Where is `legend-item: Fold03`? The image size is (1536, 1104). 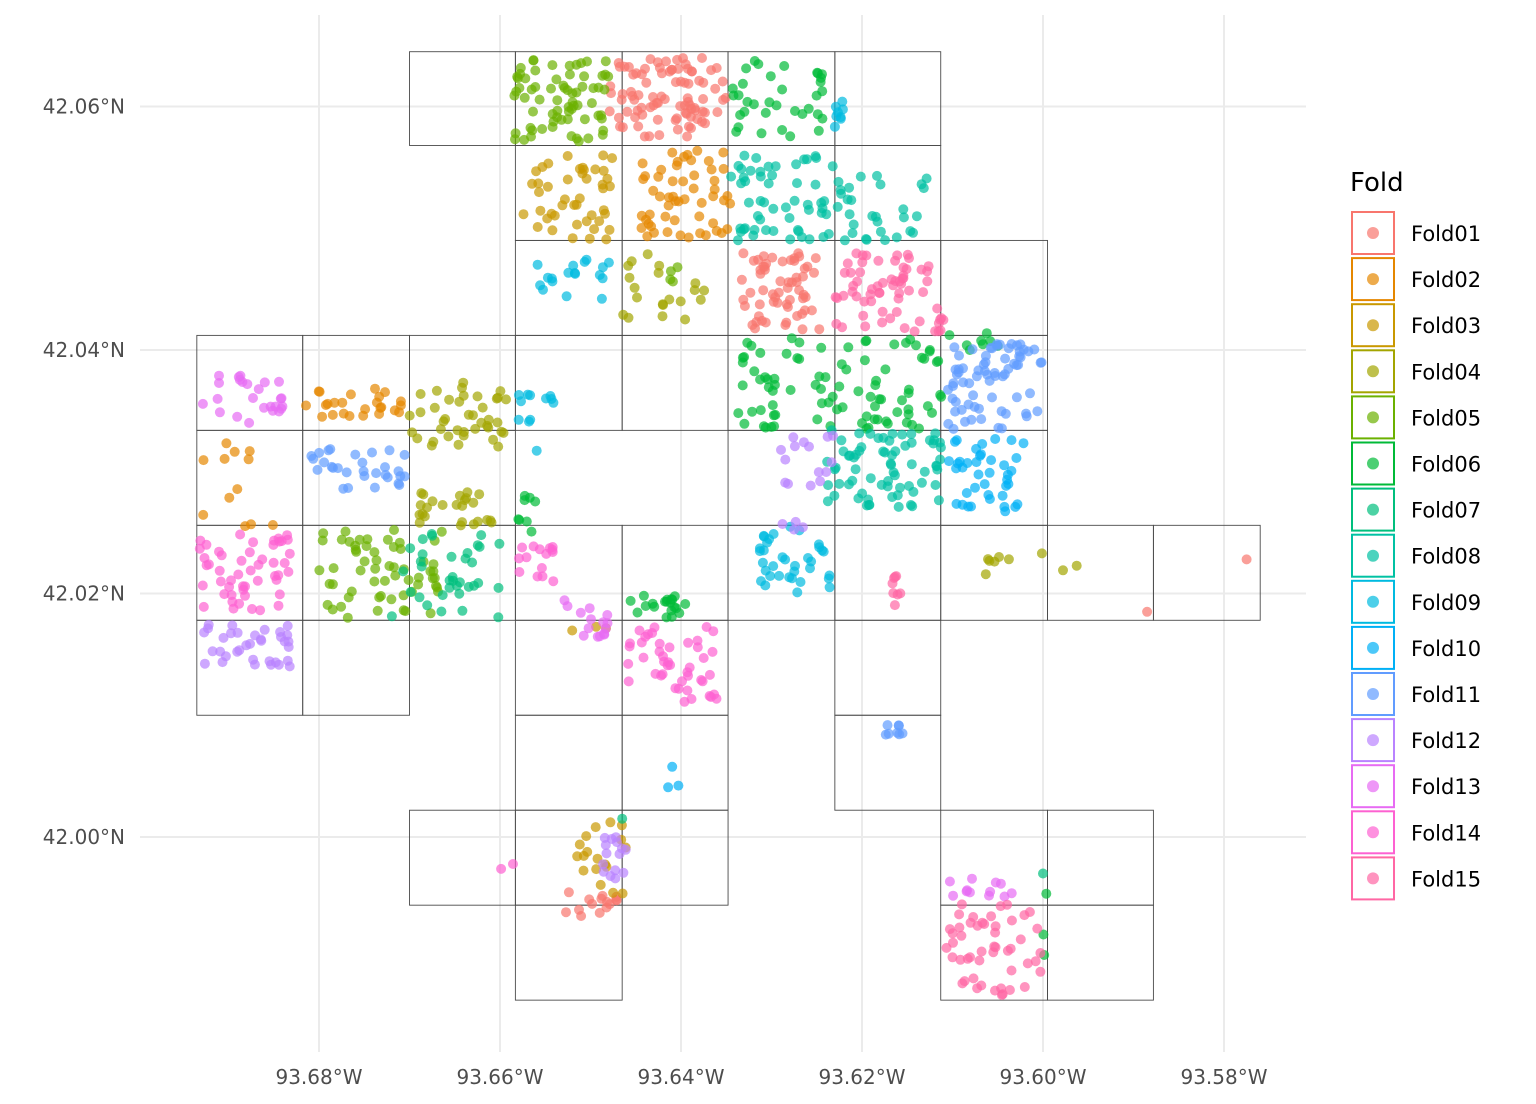 legend-item: Fold03 is located at coordinates (1416, 325).